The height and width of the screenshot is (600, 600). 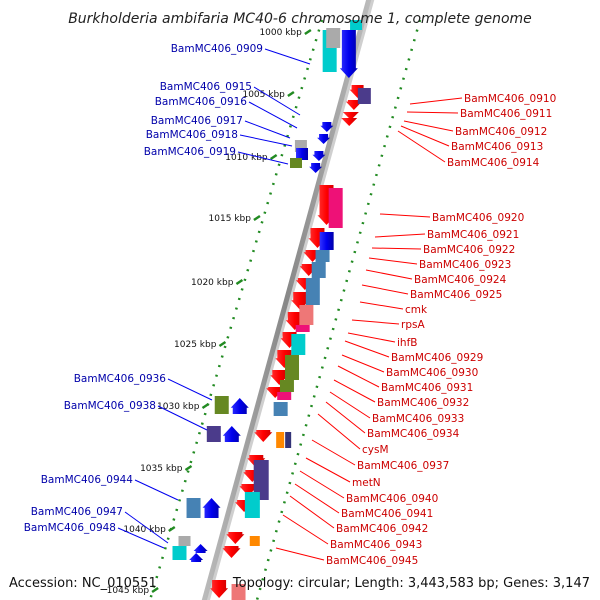 What do you see at coordinates (110, 406) in the screenshot?
I see `gene-label-left: BamMC406_0938` at bounding box center [110, 406].